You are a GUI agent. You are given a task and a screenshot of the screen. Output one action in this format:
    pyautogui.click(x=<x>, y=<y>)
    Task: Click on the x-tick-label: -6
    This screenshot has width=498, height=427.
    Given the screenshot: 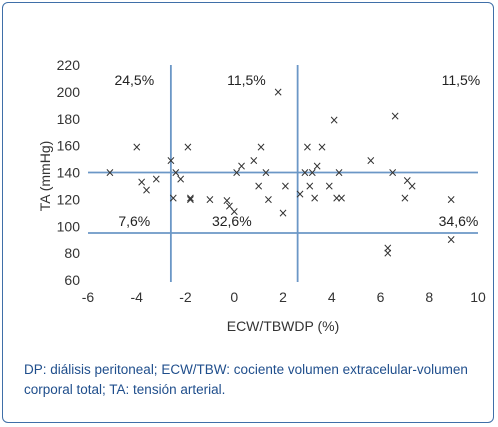 What is the action you would take?
    pyautogui.click(x=88, y=297)
    